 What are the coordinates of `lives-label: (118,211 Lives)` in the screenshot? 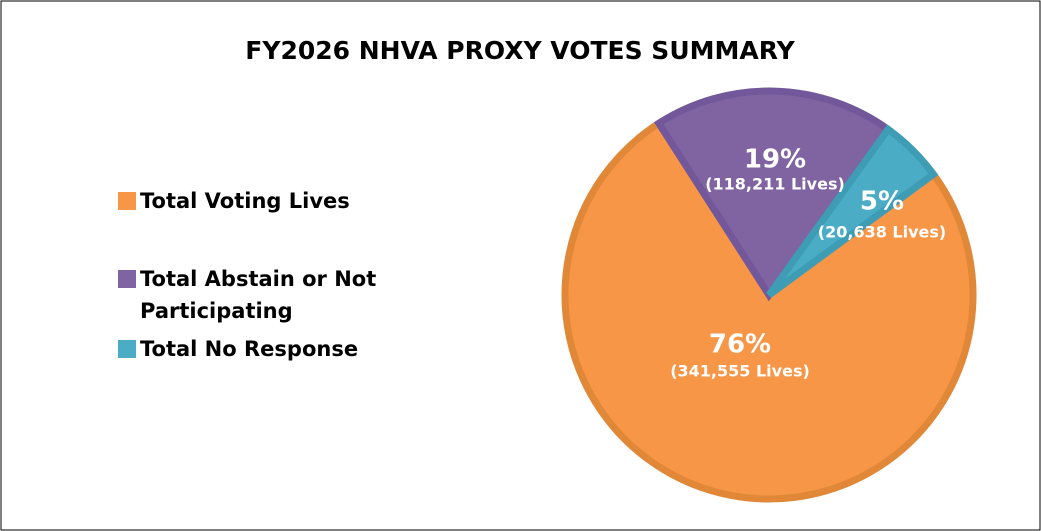 It's located at (775, 184).